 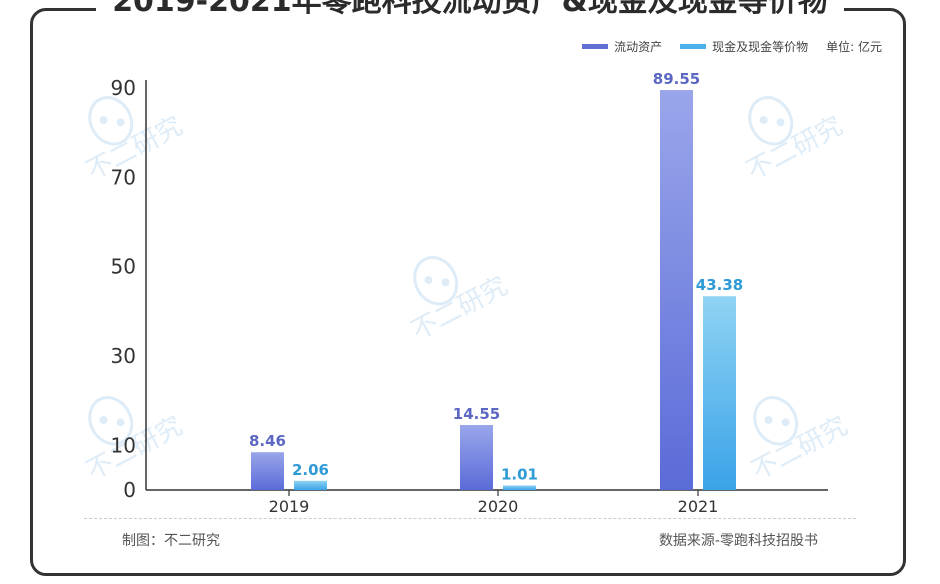 I want to click on y-tick-label: 90, so click(x=123, y=88).